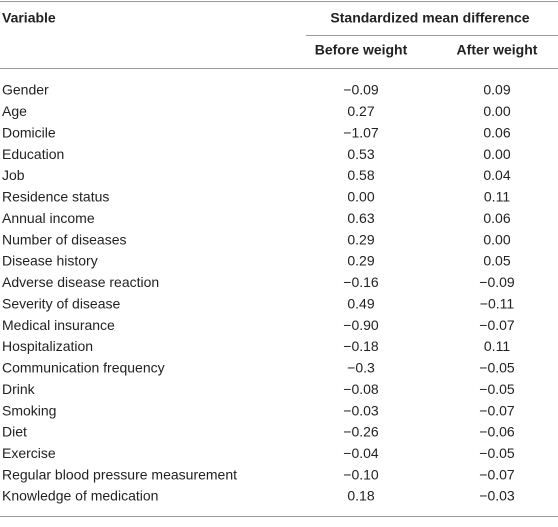 This screenshot has height=527, width=558. I want to click on variable-name: Job, so click(13, 175).